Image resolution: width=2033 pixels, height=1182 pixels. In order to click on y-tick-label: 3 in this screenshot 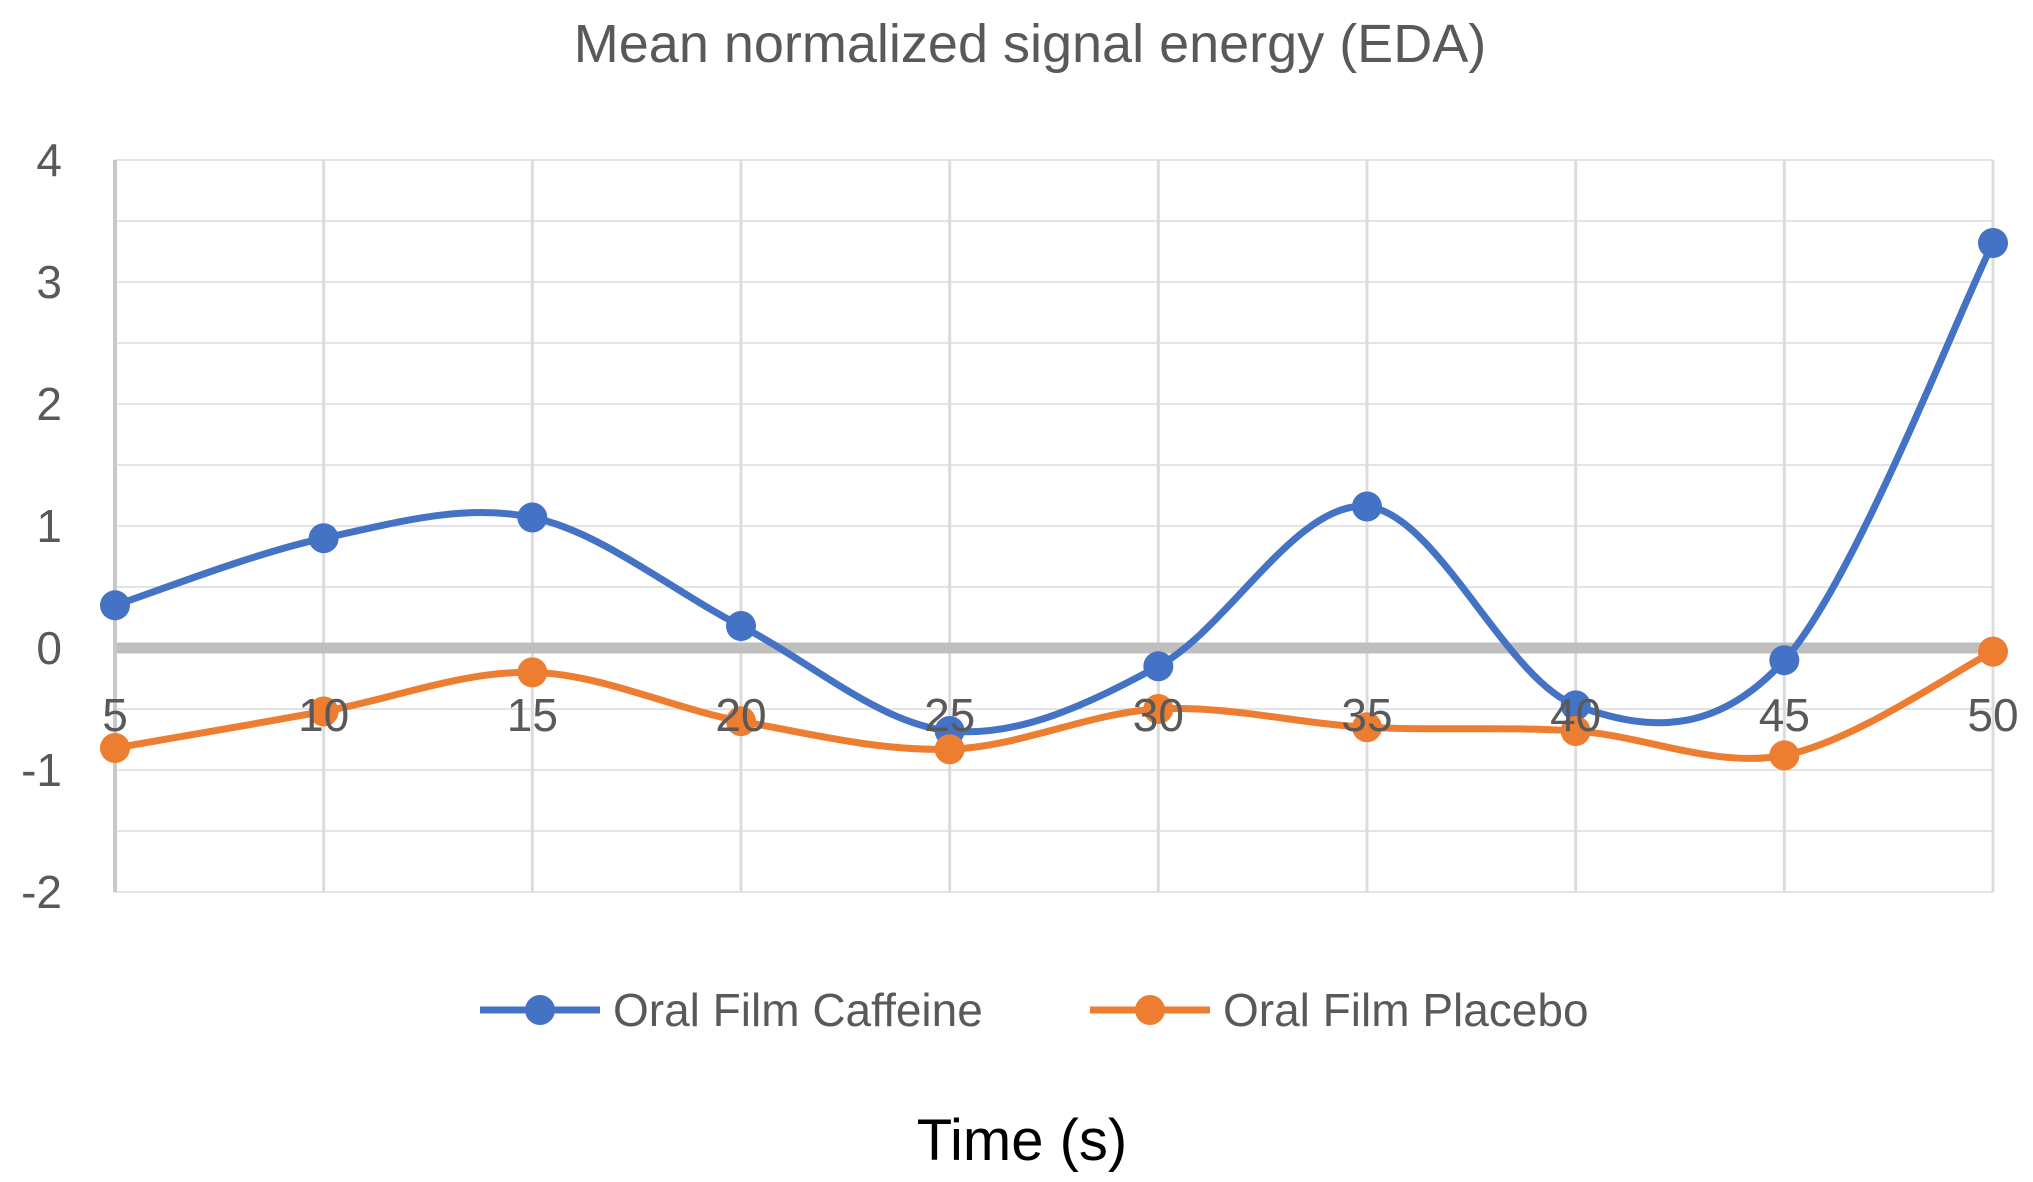, I will do `click(49, 282)`.